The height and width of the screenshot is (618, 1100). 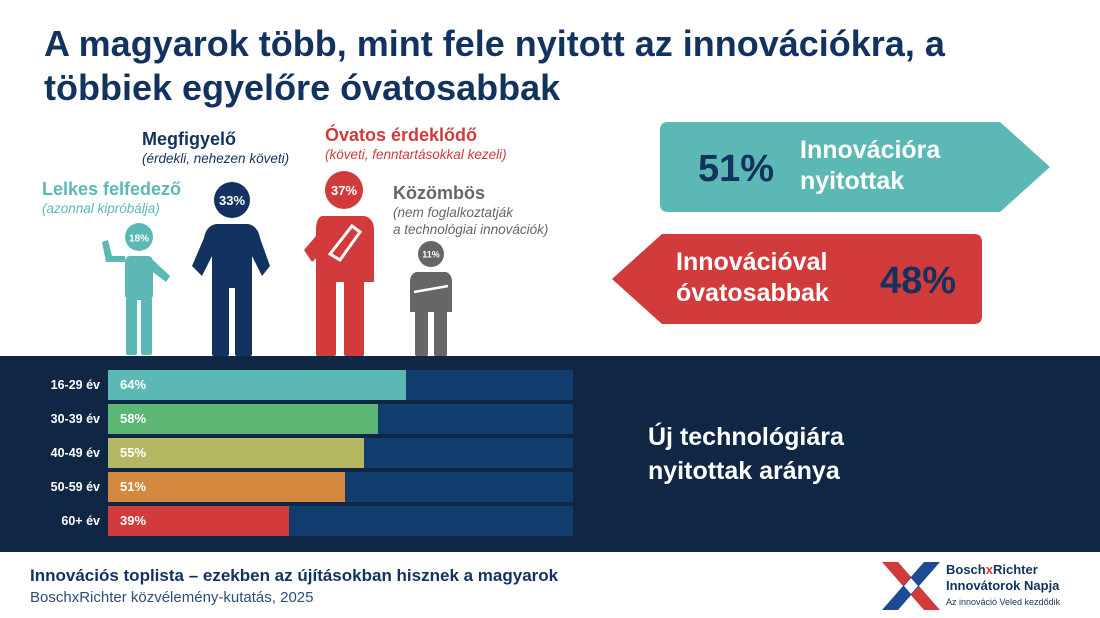 I want to click on persona-desc: a technológiai innovációk), so click(x=471, y=229).